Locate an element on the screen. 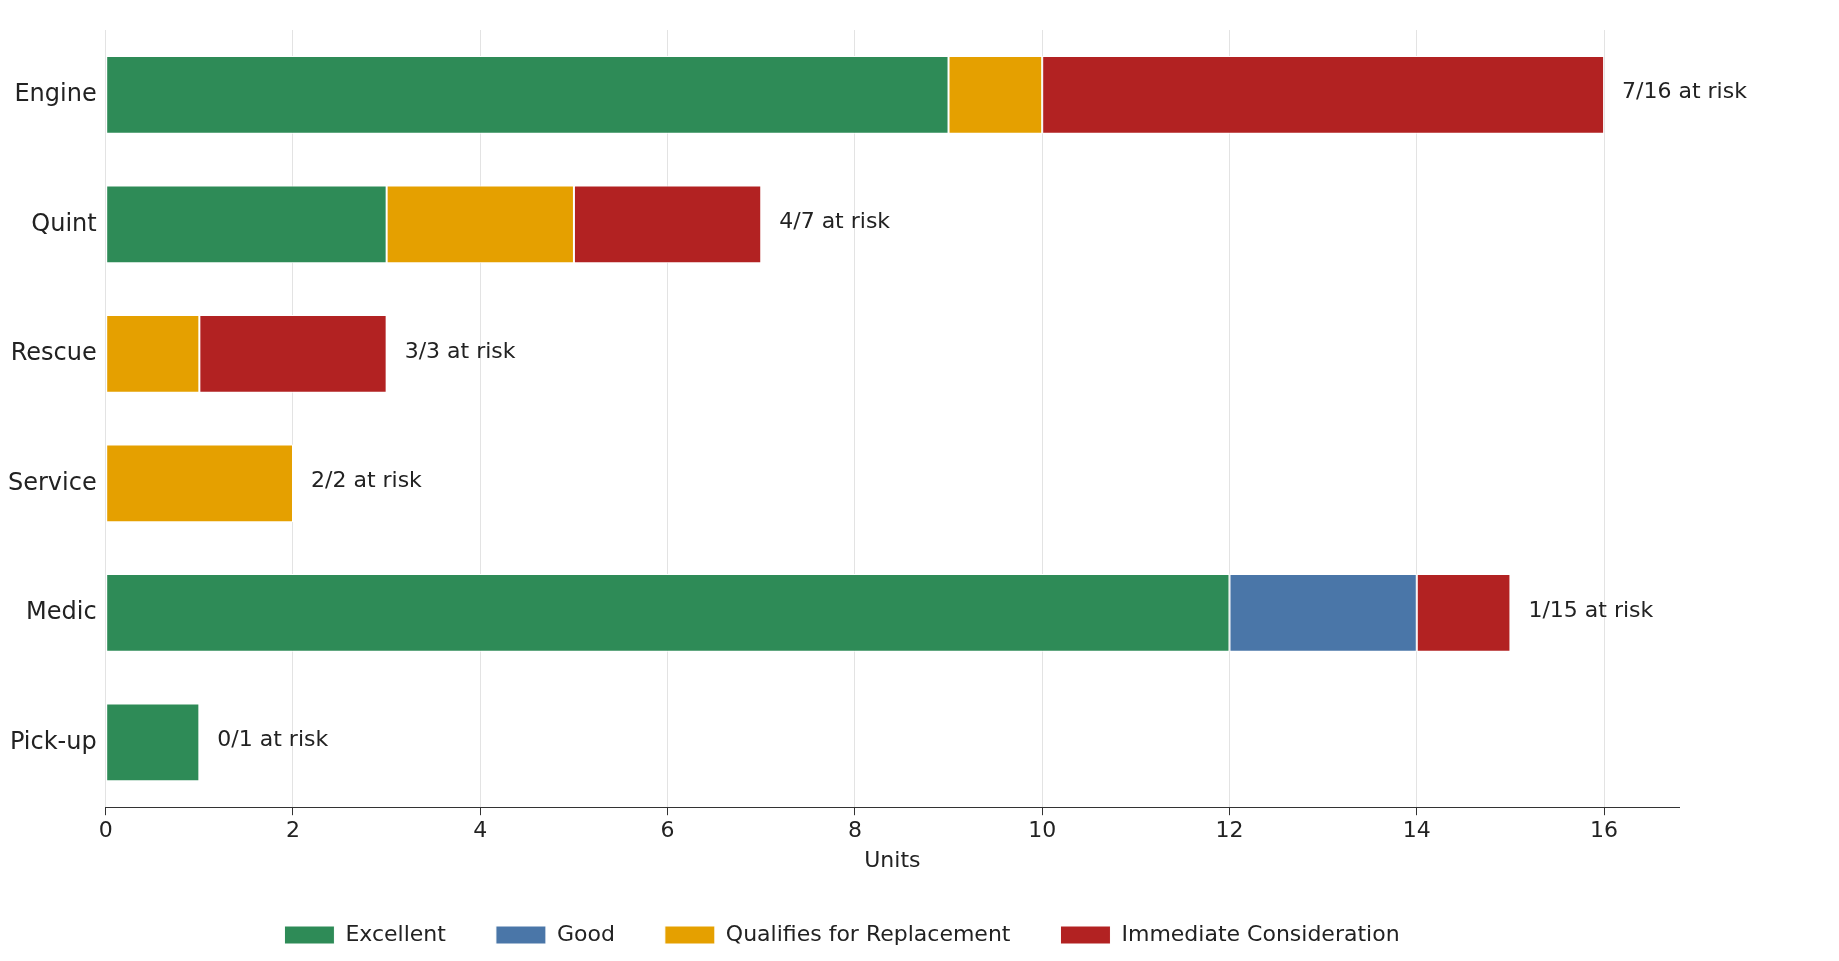 This screenshot has height=961, width=1839. annotation: 2/2 at risk is located at coordinates (367, 480).